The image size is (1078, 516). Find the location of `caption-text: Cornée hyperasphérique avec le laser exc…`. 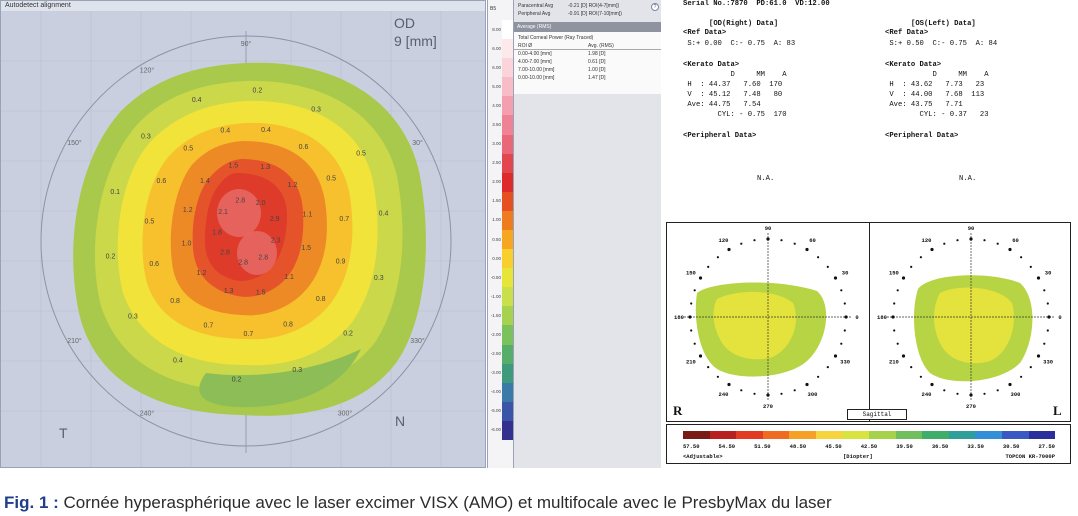

caption-text: Cornée hyperasphérique avec le laser exc… is located at coordinates (445, 502).